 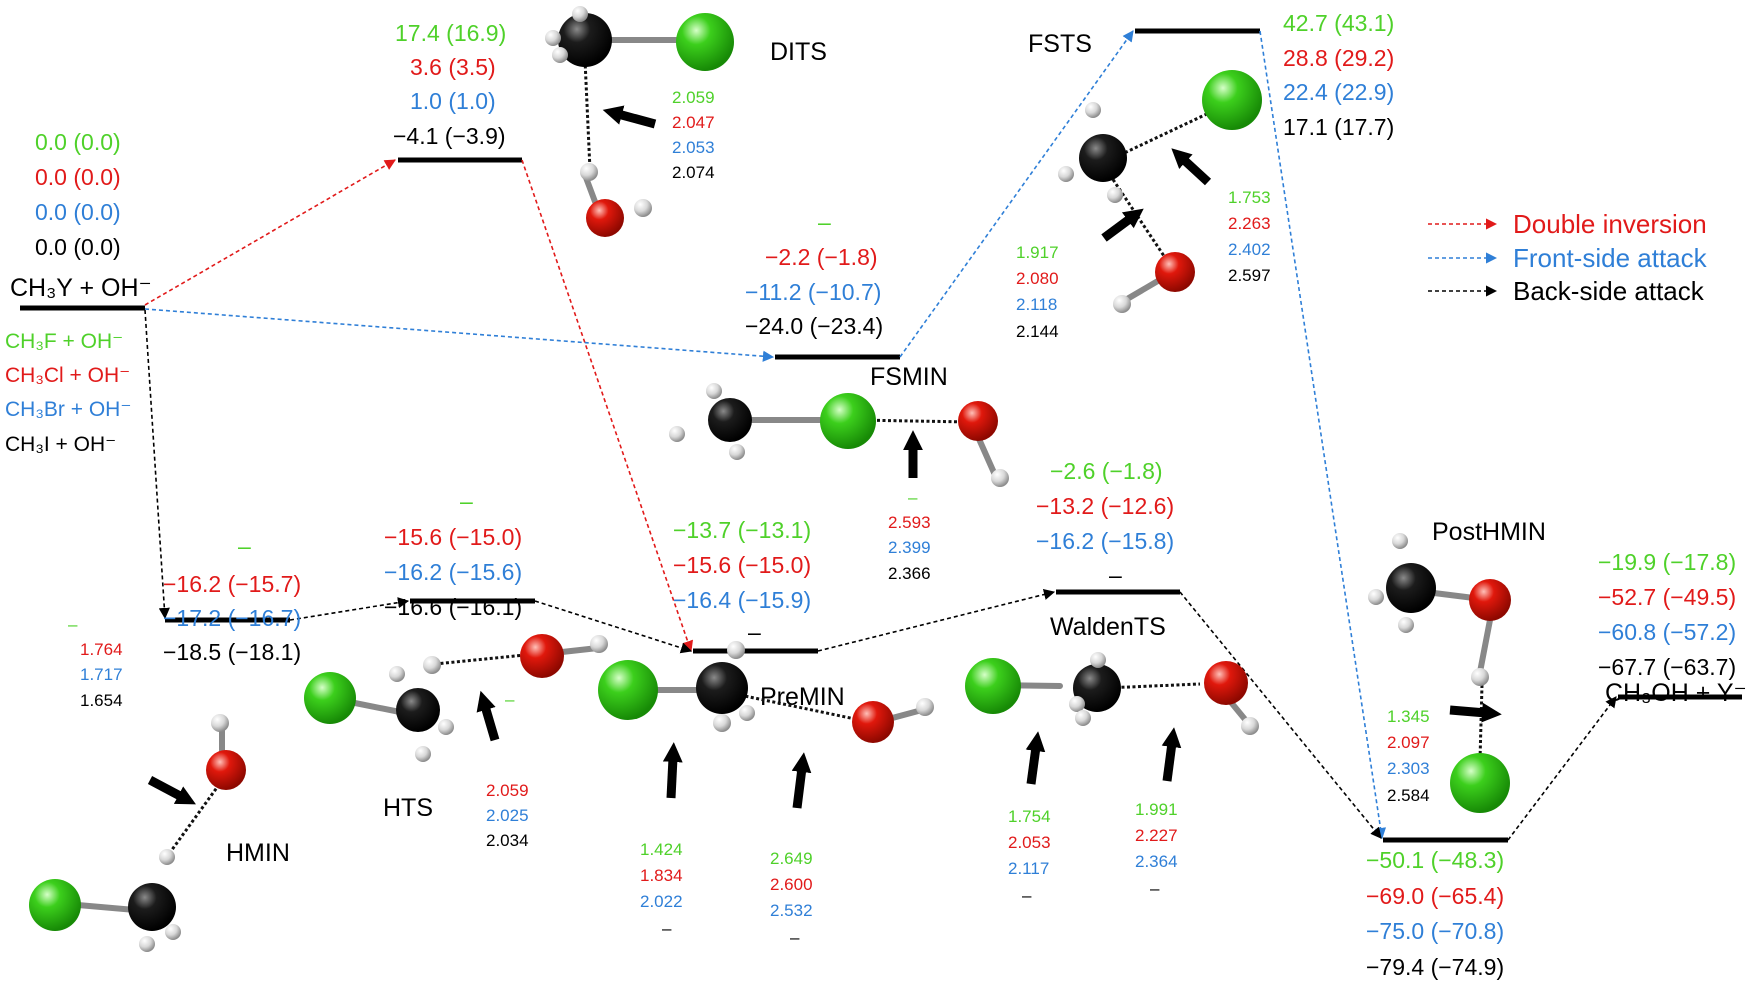 I want to click on premin-bond-left-f: 1.424, so click(x=661, y=849).